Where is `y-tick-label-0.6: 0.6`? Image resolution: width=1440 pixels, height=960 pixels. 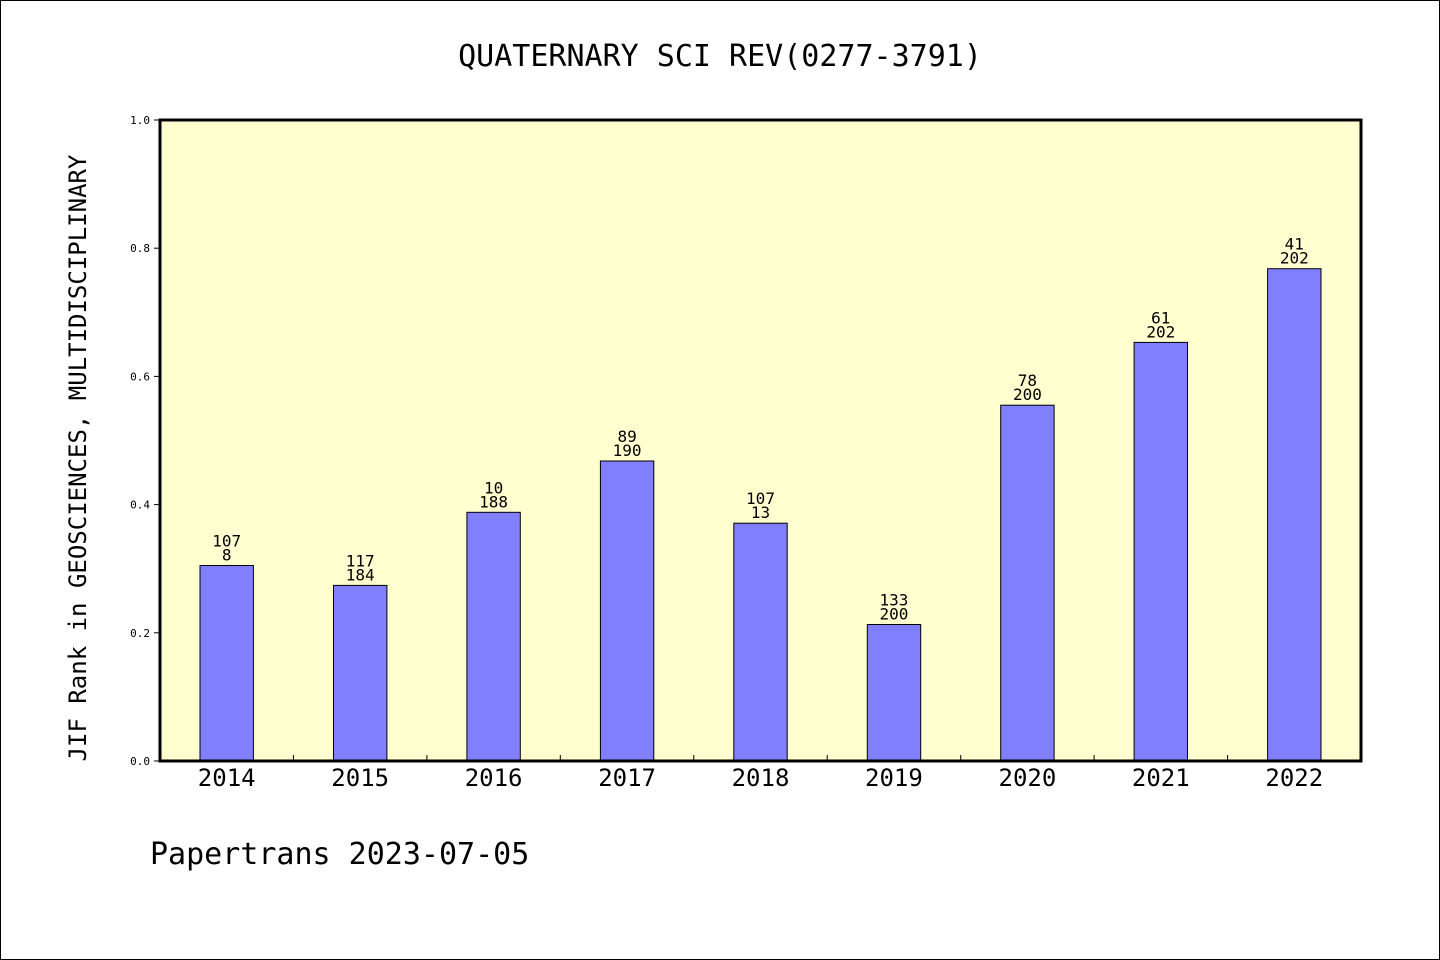 y-tick-label-0.6: 0.6 is located at coordinates (140, 376).